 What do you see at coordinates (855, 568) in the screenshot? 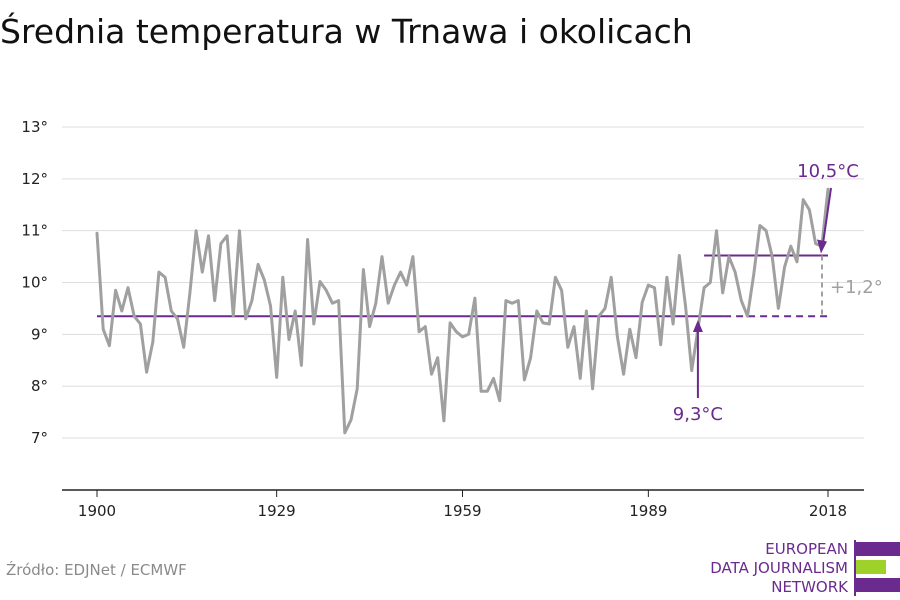
I see `logo-divider` at bounding box center [855, 568].